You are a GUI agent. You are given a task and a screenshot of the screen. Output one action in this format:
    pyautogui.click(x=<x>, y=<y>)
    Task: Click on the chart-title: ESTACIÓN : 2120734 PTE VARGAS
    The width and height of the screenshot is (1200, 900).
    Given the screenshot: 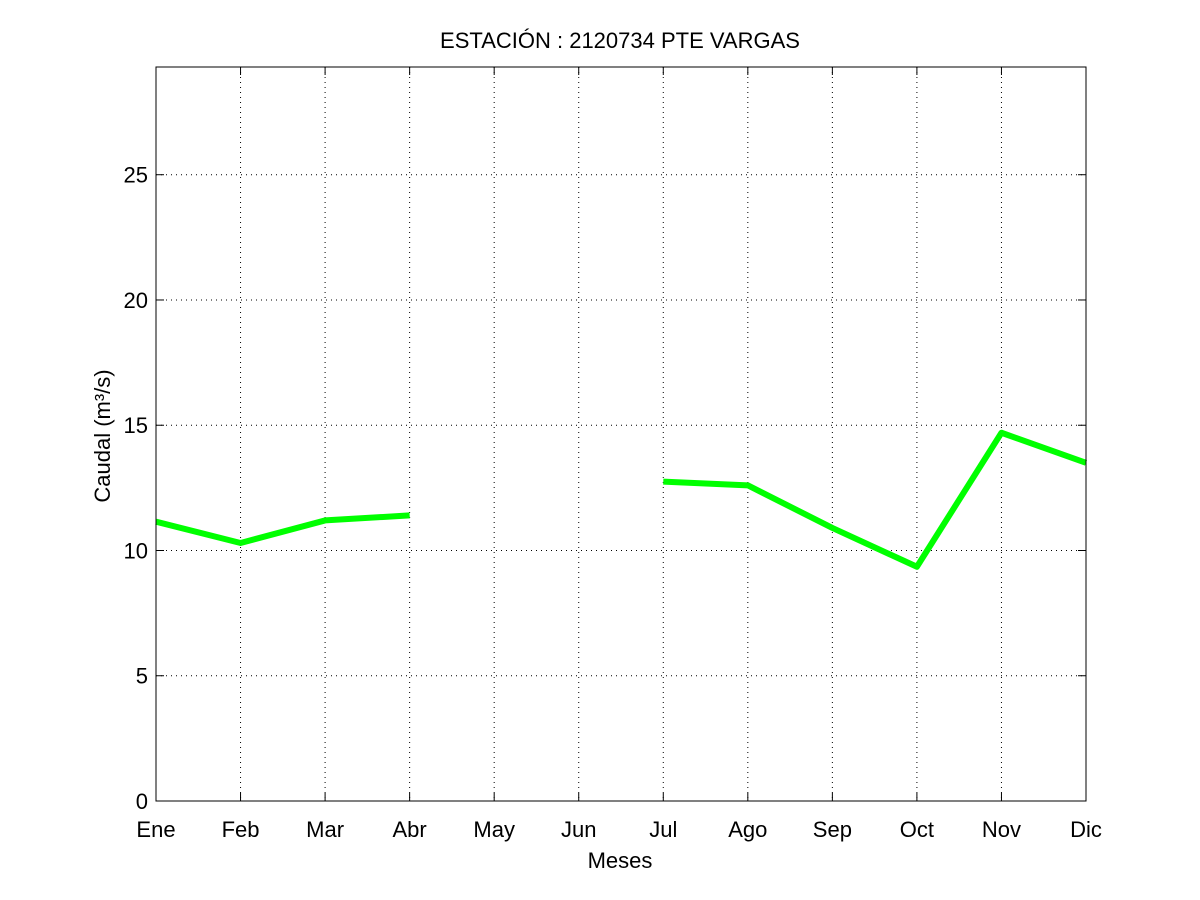 What is the action you would take?
    pyautogui.click(x=620, y=40)
    